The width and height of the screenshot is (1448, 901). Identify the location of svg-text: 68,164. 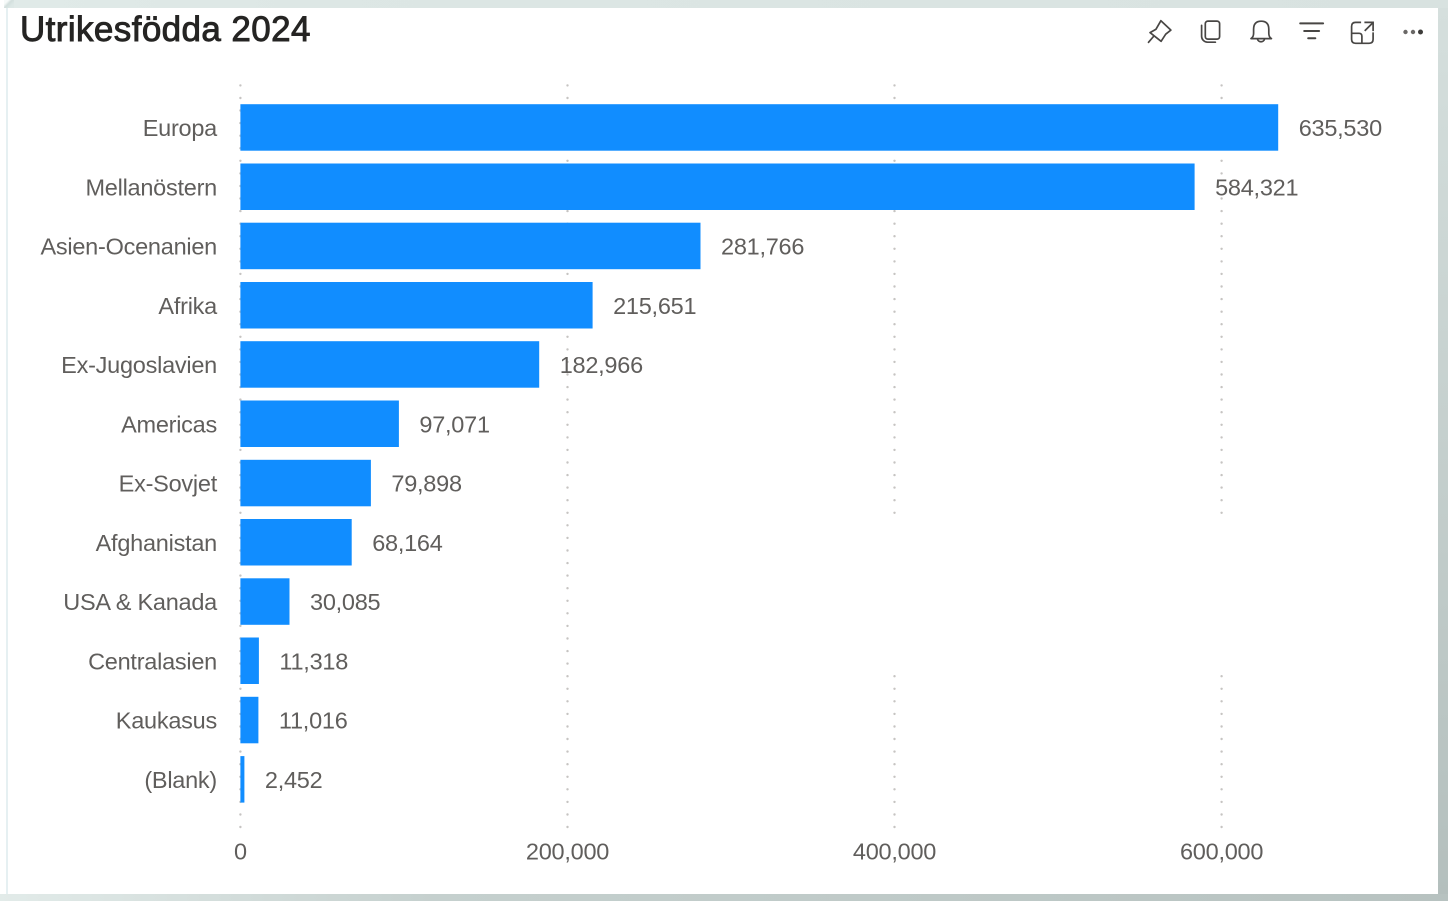
(407, 543).